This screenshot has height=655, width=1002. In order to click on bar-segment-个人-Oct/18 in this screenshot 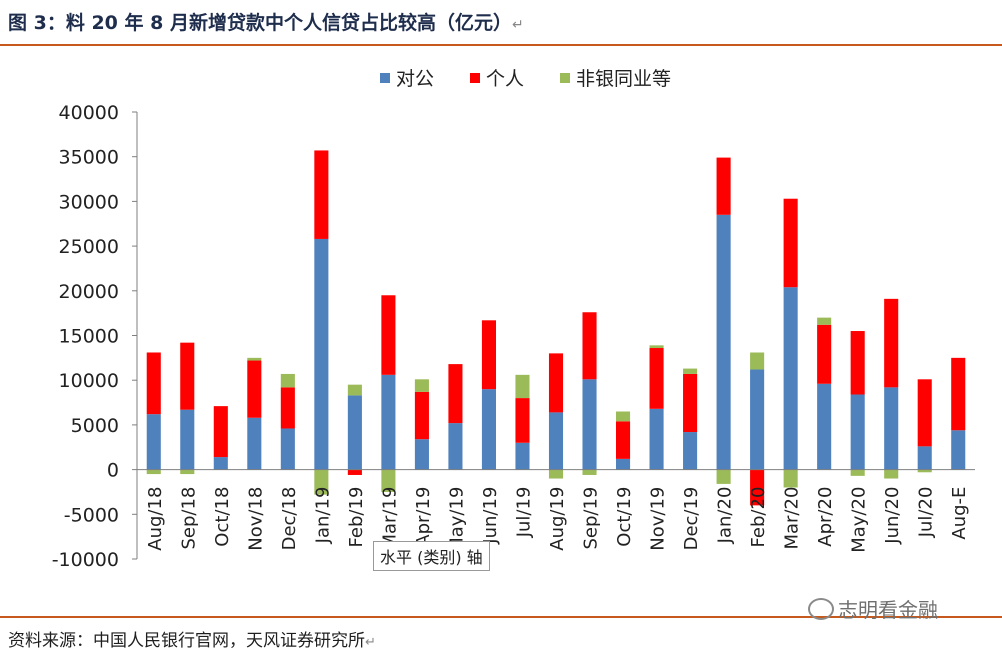, I will do `click(220, 432)`.